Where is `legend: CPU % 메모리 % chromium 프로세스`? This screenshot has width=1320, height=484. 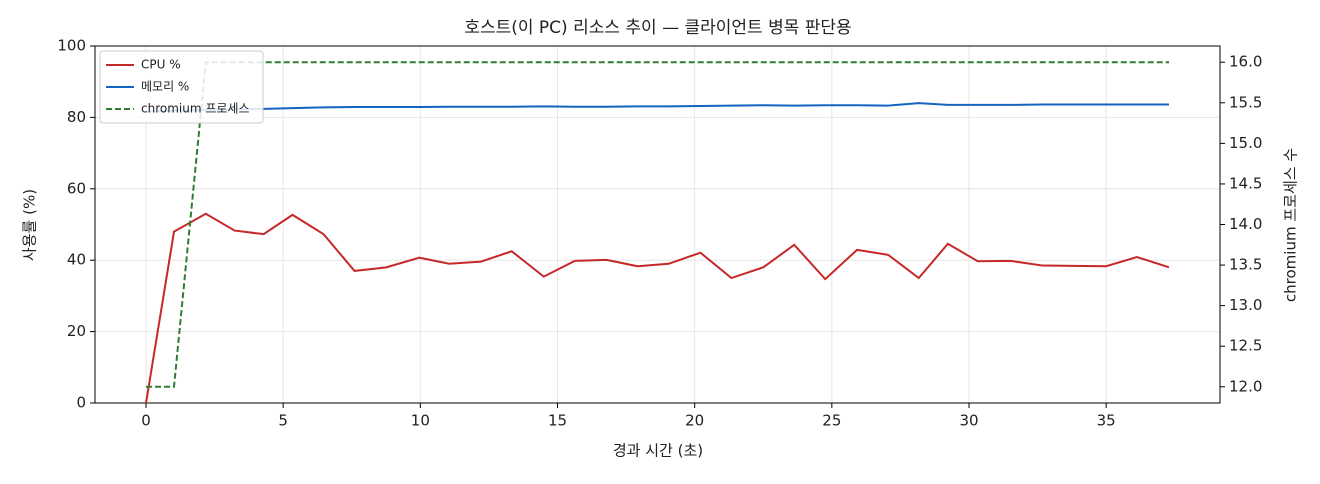
legend: CPU % 메모리 % chromium 프로세스 is located at coordinates (181, 87).